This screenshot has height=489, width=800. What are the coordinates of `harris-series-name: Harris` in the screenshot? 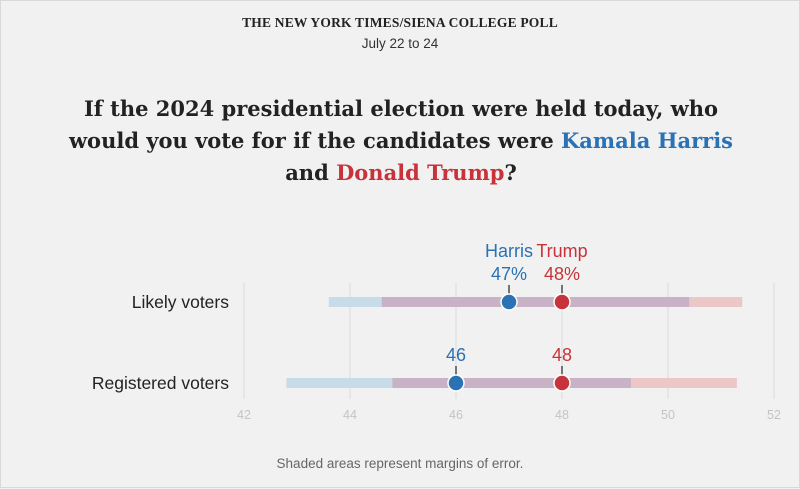 It's located at (509, 251).